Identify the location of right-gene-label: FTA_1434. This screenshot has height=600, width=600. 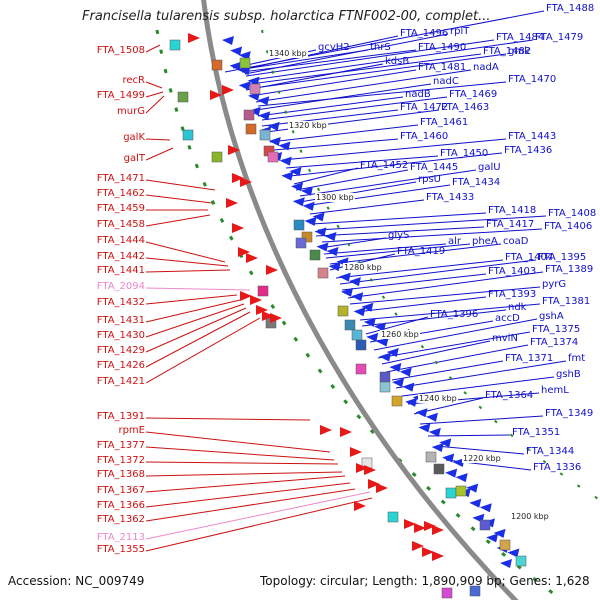
(476, 182).